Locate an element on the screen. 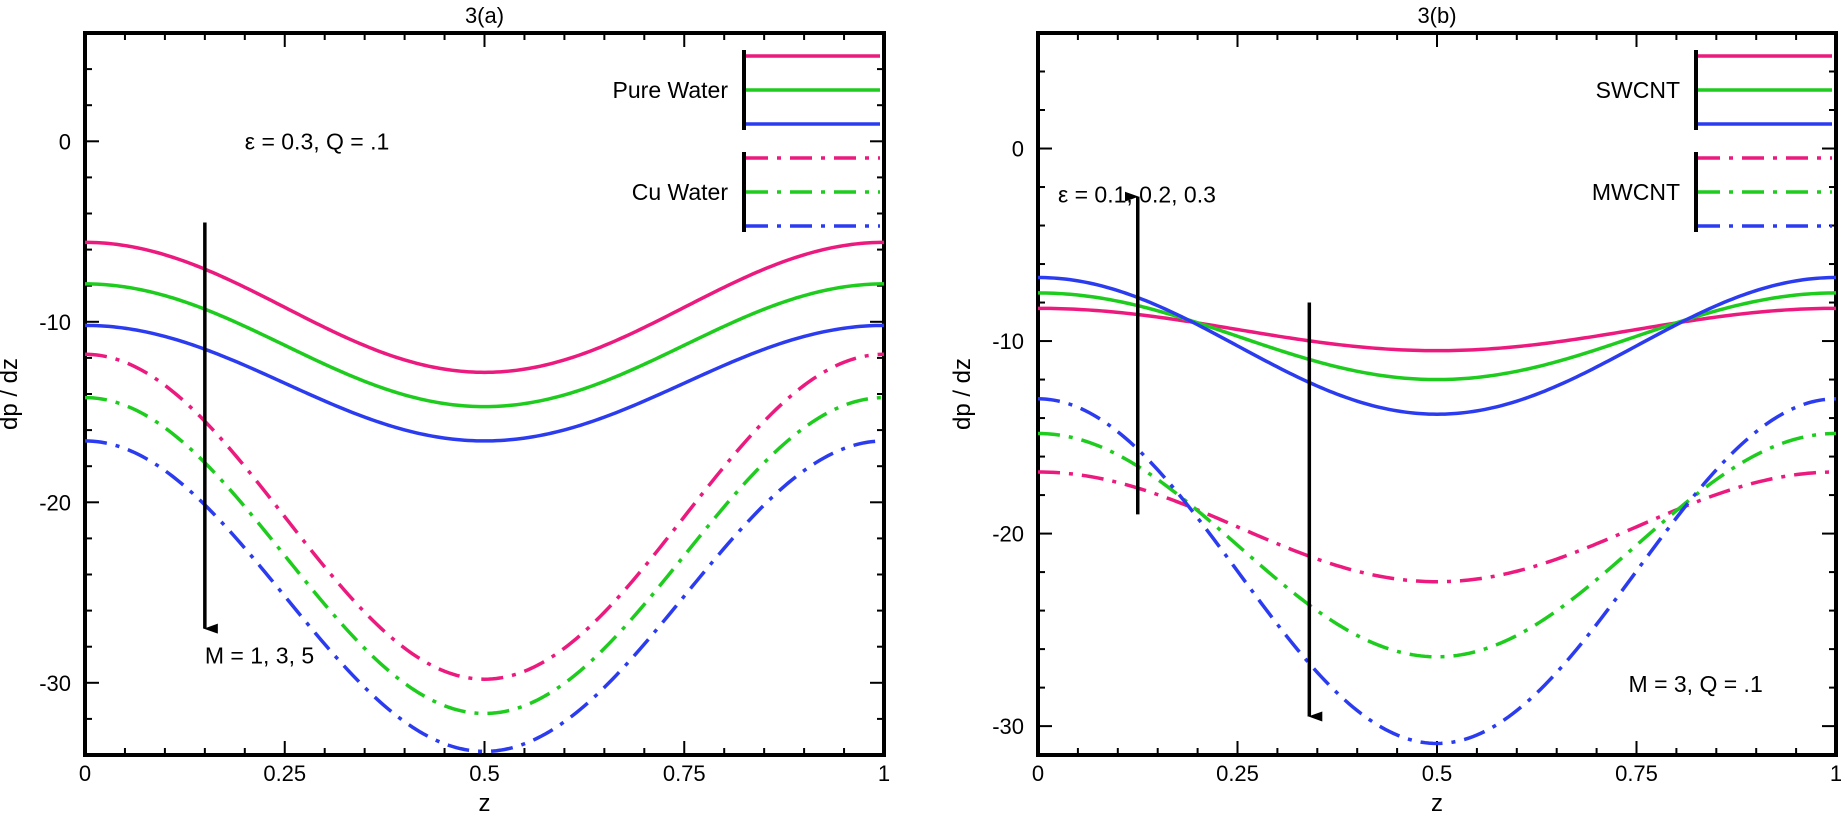  legend-label: MWCNT is located at coordinates (1636, 192).